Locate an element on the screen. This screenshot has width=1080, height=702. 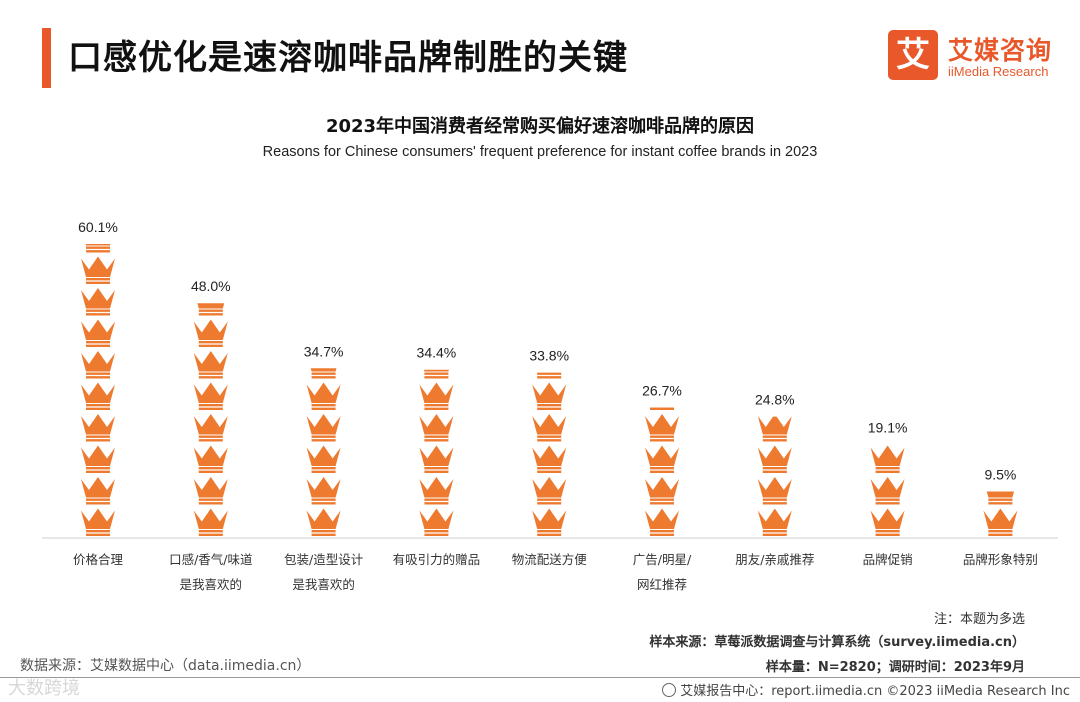
value-label: 33.8% is located at coordinates (549, 356).